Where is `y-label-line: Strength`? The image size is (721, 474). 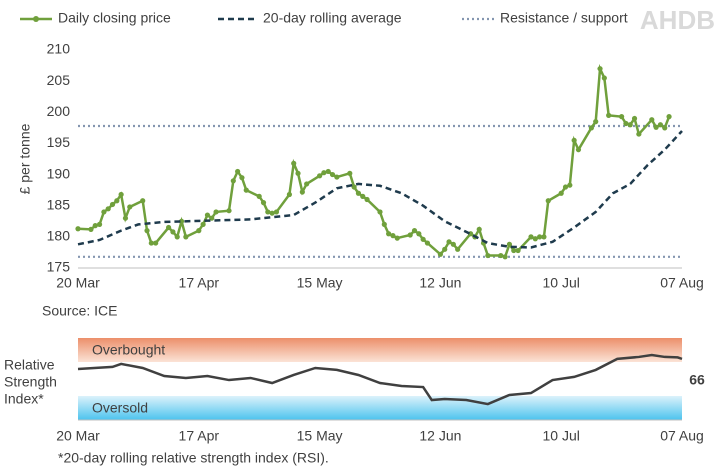
y-label-line: Strength is located at coordinates (30, 382).